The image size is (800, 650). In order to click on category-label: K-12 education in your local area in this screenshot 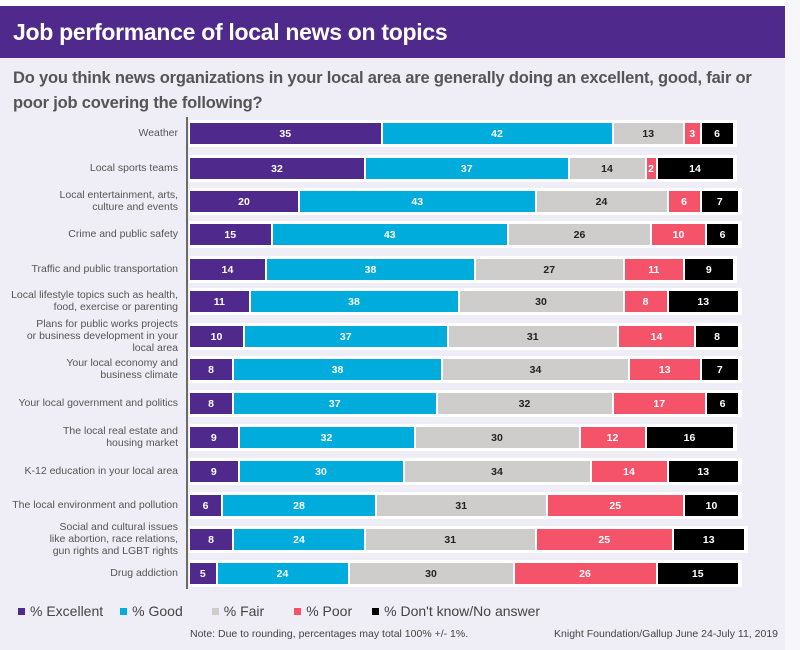, I will do `click(90, 471)`.